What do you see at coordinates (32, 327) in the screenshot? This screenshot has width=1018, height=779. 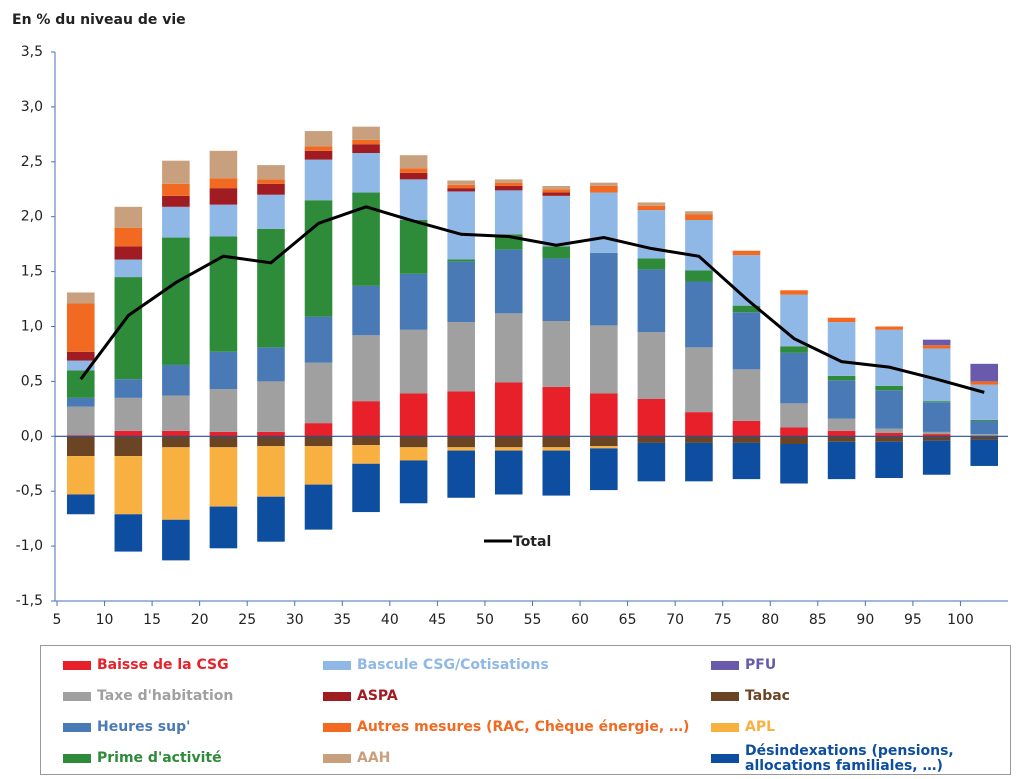 I see `y-tick-label: 1,0` at bounding box center [32, 327].